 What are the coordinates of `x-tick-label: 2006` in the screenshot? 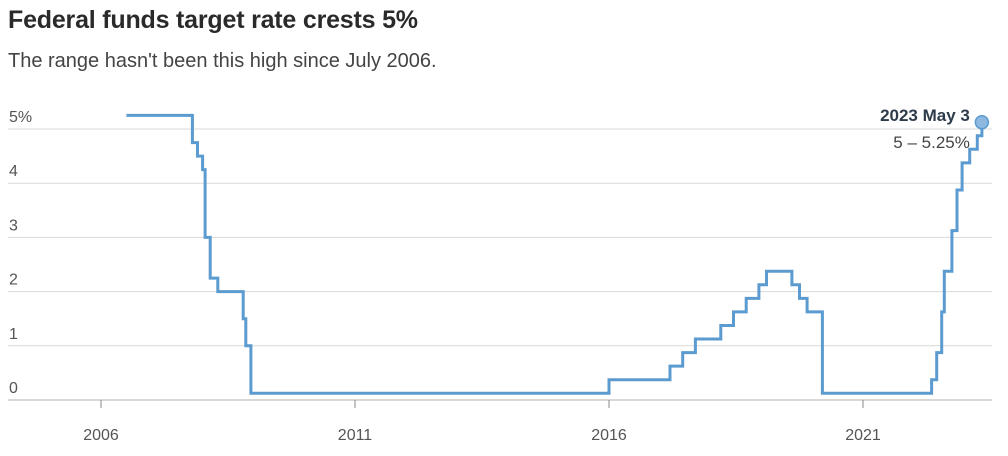 It's located at (101, 435).